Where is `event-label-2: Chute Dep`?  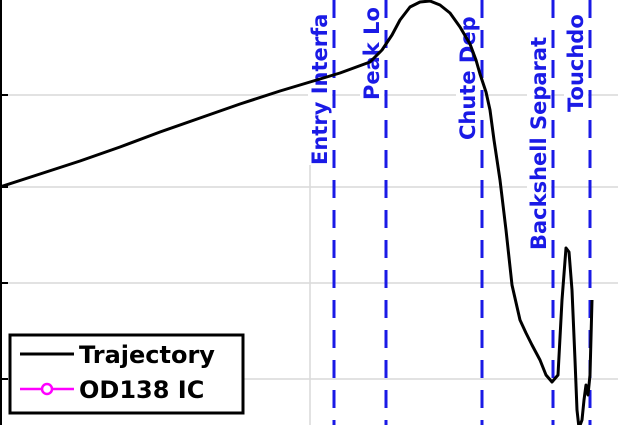
event-label-2: Chute Dep is located at coordinates (468, 78).